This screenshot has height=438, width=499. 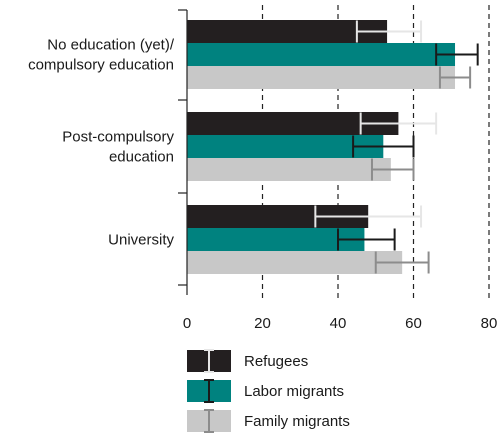 I want to click on legend: Refugees Labor migrants Family migrants, so click(x=268, y=391).